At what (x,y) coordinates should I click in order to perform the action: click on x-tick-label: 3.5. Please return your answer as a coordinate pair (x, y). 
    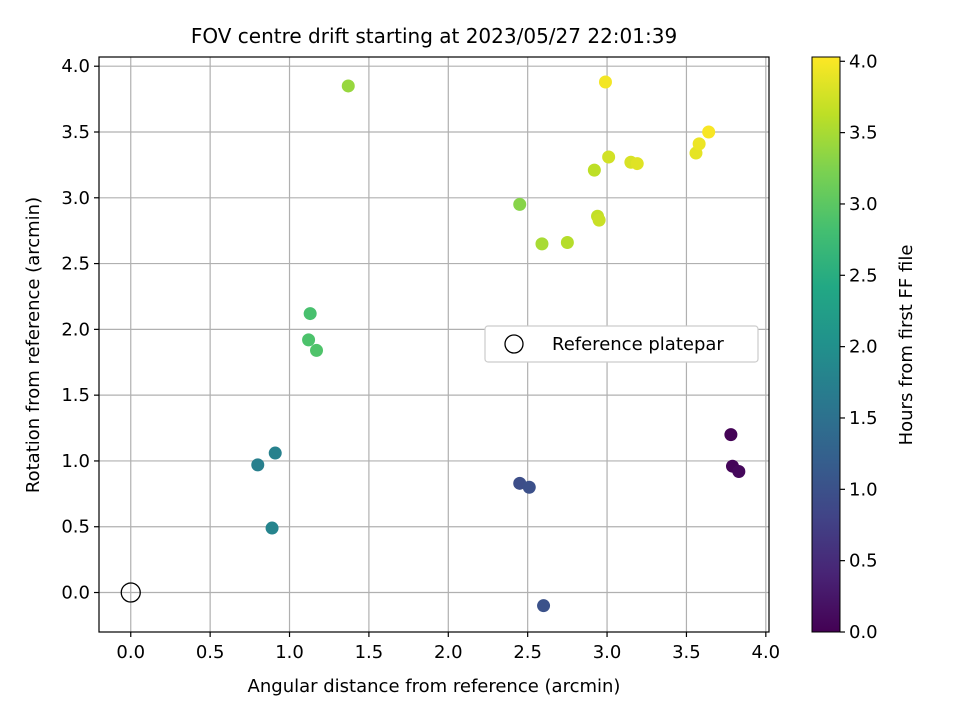
    Looking at the image, I should click on (686, 652).